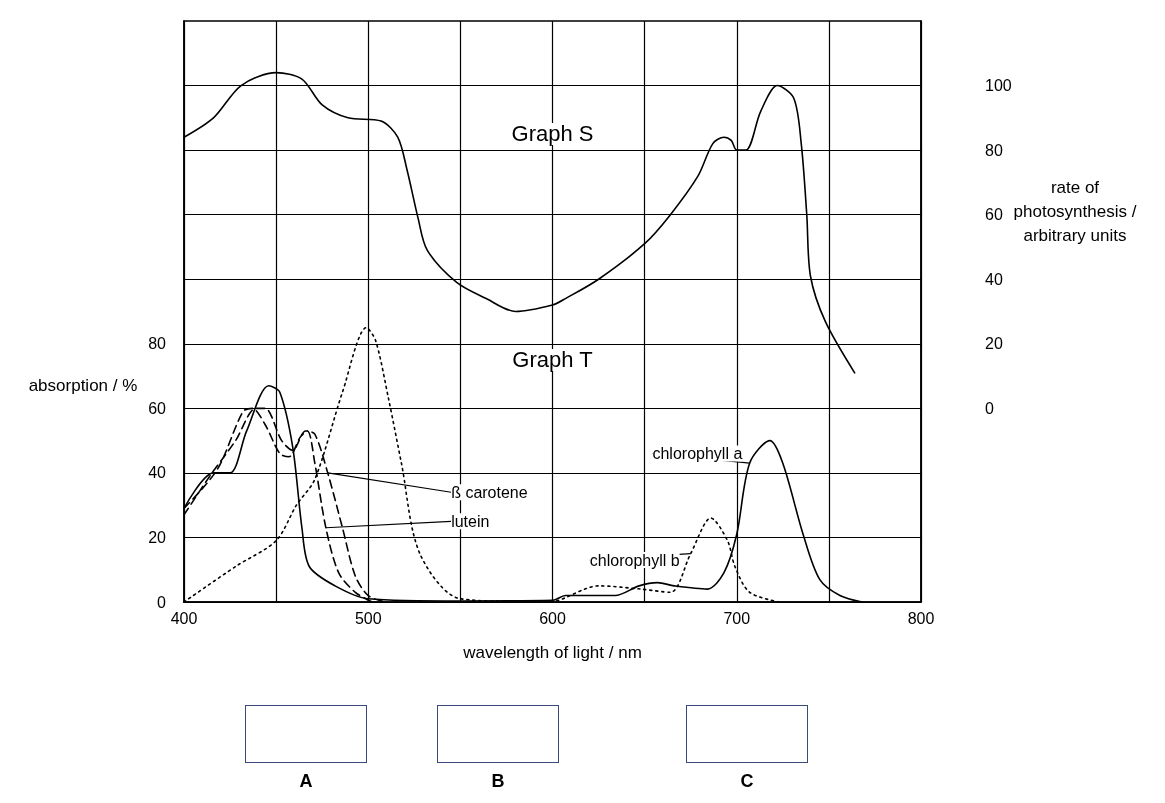  What do you see at coordinates (747, 781) in the screenshot?
I see `text: C` at bounding box center [747, 781].